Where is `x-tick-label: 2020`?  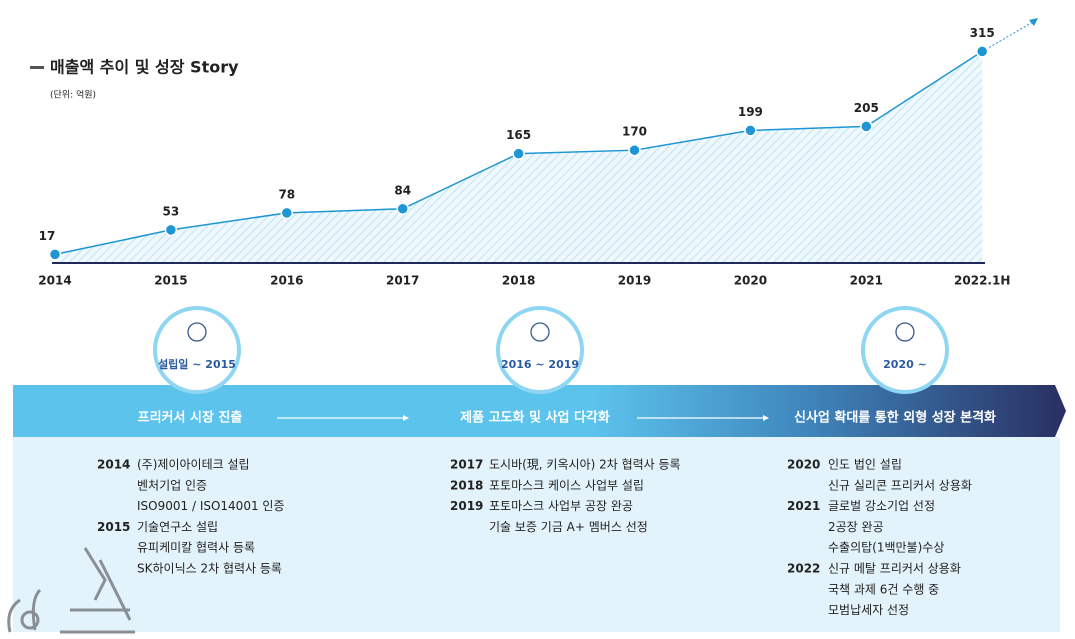 x-tick-label: 2020 is located at coordinates (750, 281).